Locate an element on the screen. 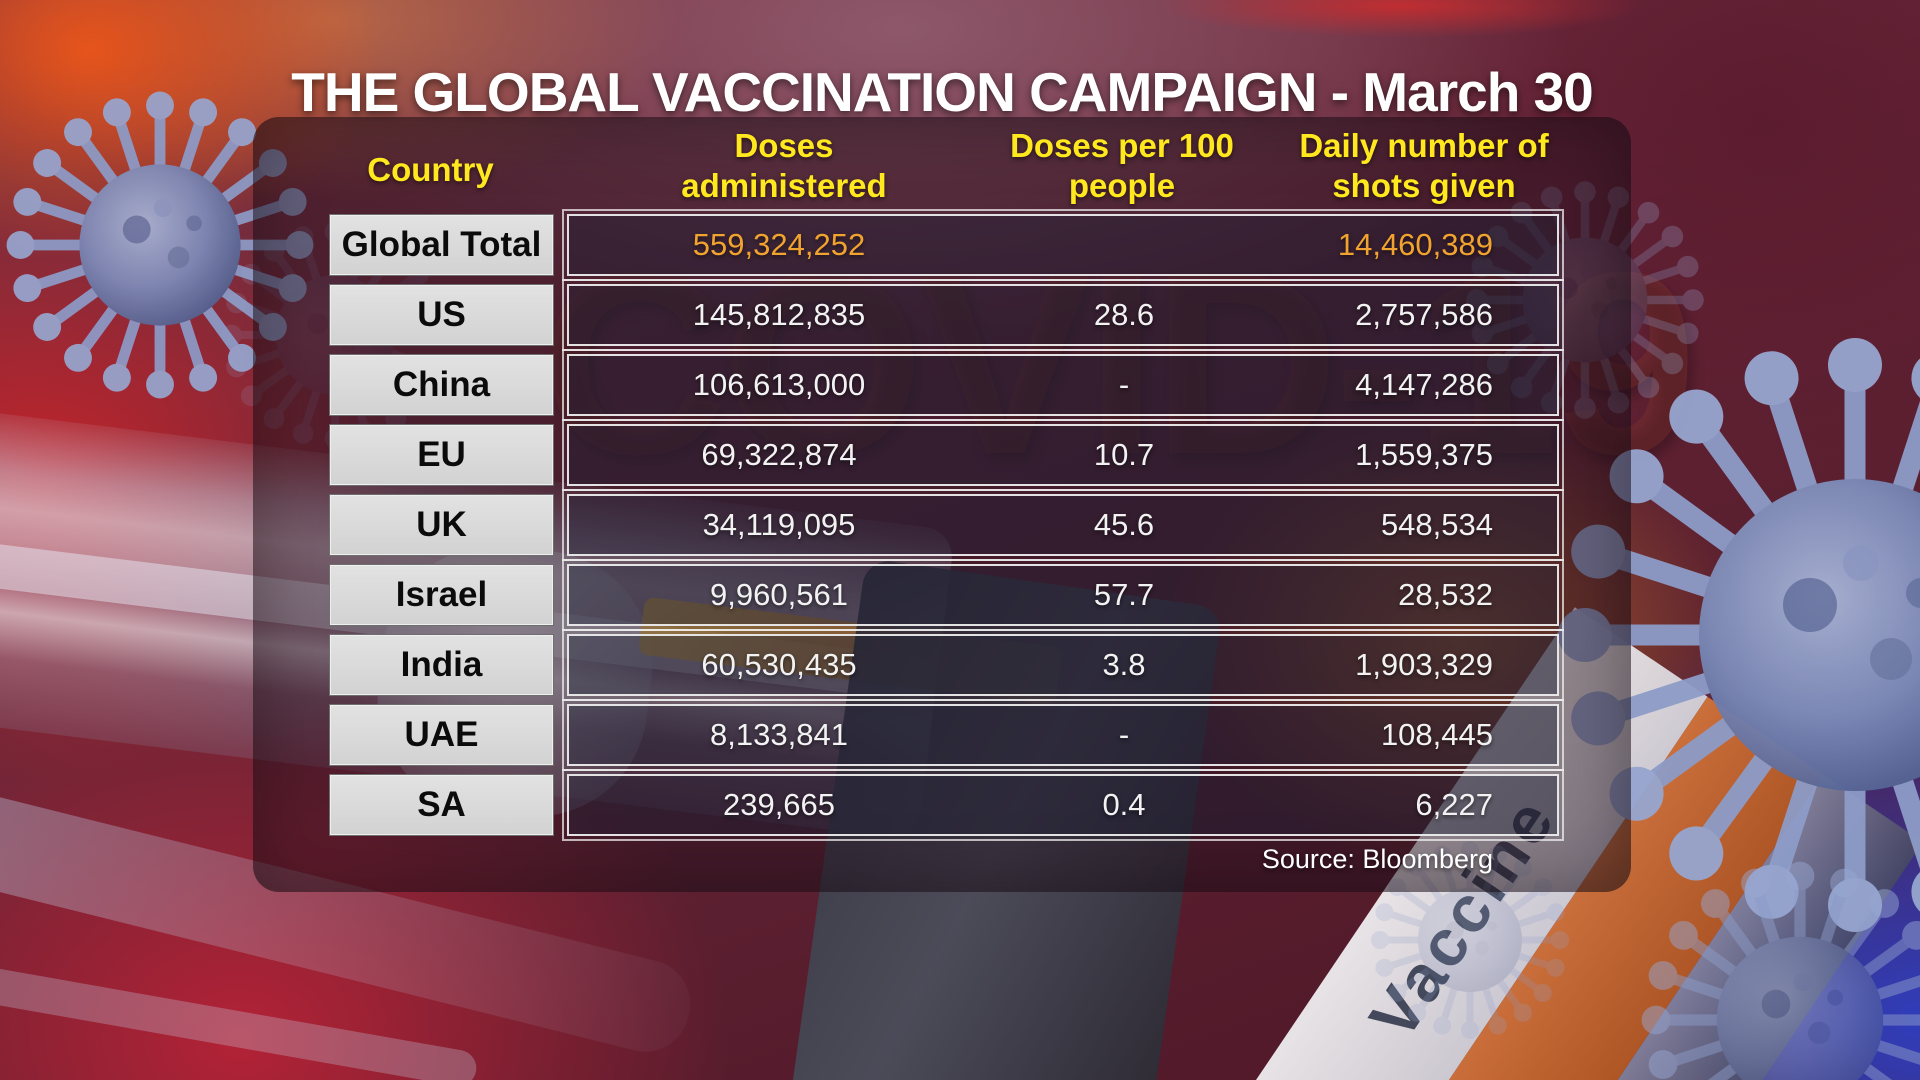 The width and height of the screenshot is (1920, 1080). per100-cell: 45.6 is located at coordinates (1124, 524).